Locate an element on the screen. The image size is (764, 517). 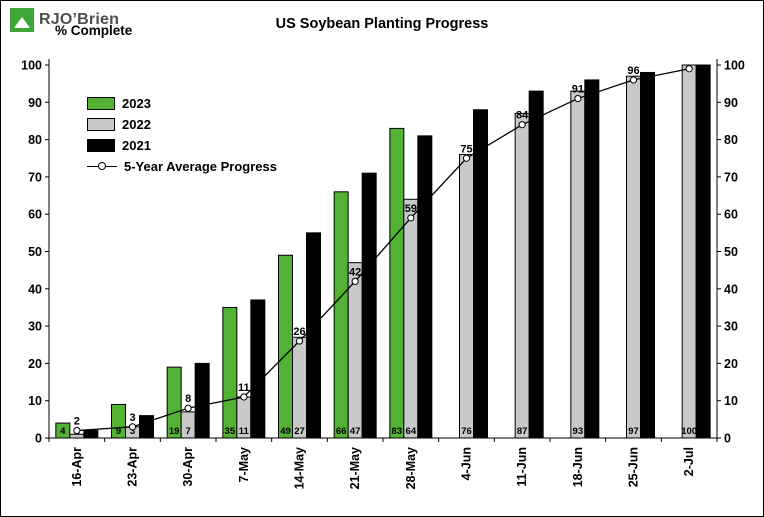
average-value-label: 3 is located at coordinates (132, 418).